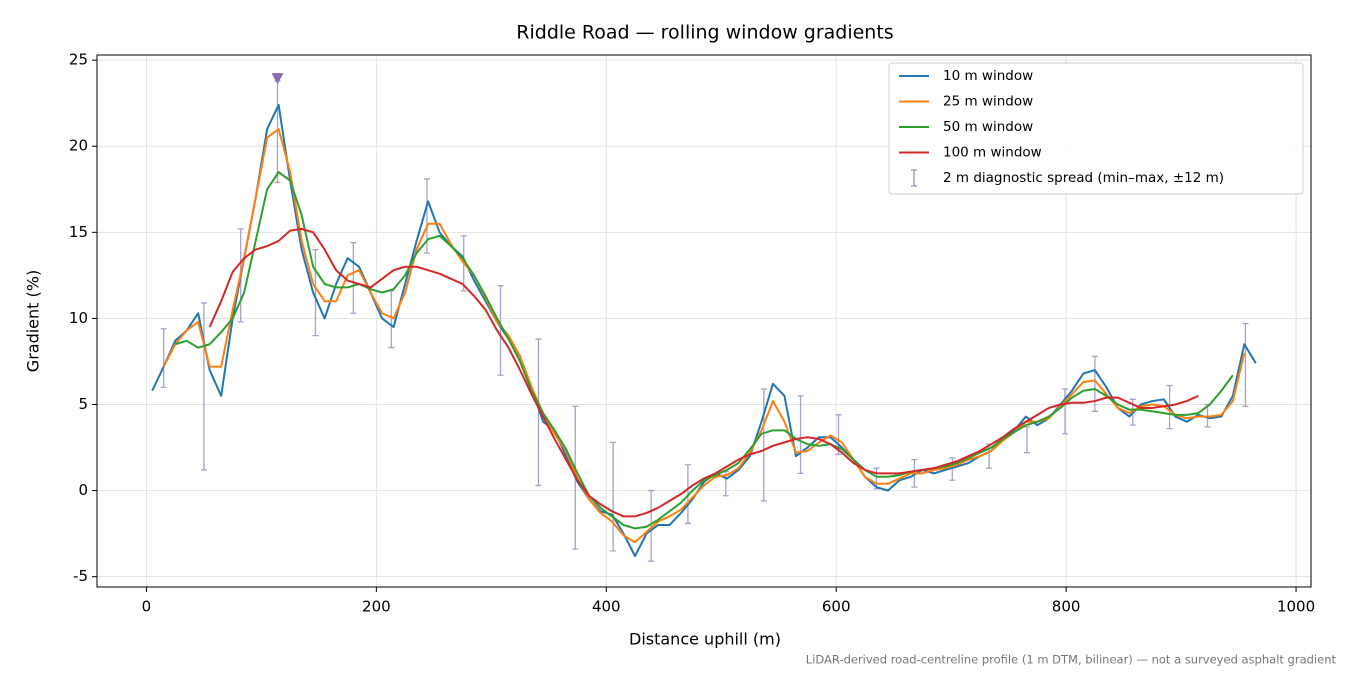 The height and width of the screenshot is (675, 1350). Describe the element at coordinates (1066, 607) in the screenshot. I see `x-tick-label: 800` at that location.